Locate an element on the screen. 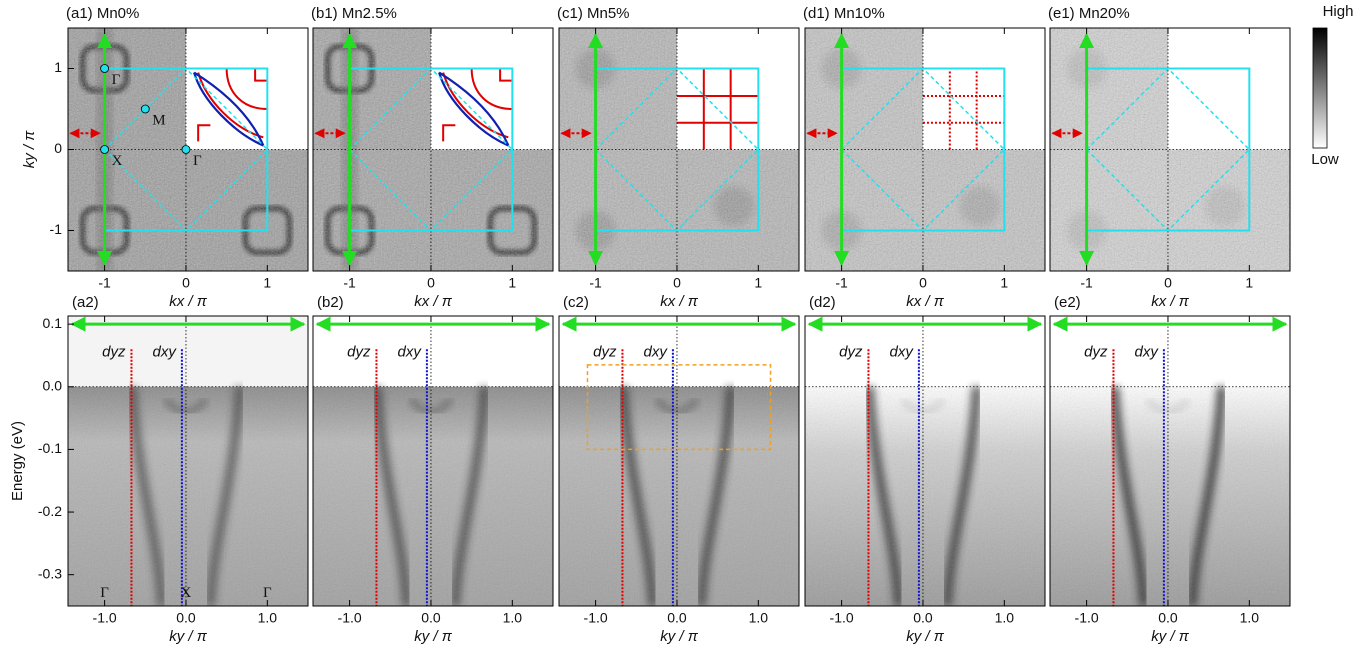  panel-title: (b1) Mn2.5% is located at coordinates (354, 13).